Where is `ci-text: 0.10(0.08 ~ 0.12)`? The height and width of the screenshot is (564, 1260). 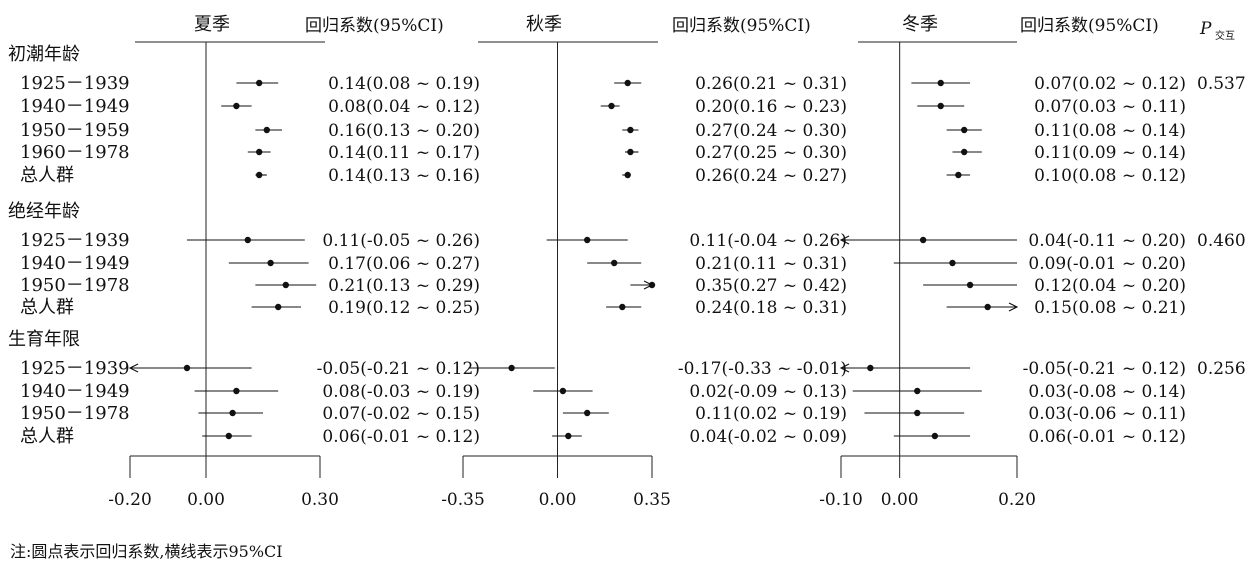
ci-text: 0.10(0.08 ~ 0.12) is located at coordinates (1110, 176).